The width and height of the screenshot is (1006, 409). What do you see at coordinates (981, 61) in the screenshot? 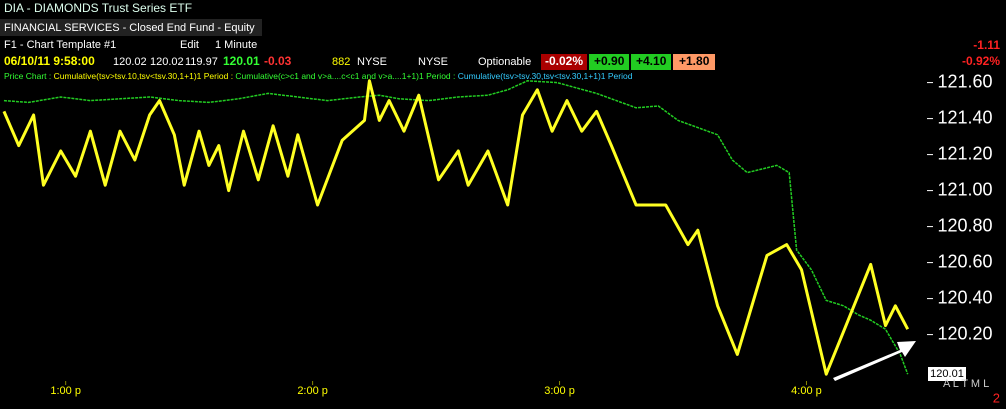
I see `net-pct: -0.92%` at bounding box center [981, 61].